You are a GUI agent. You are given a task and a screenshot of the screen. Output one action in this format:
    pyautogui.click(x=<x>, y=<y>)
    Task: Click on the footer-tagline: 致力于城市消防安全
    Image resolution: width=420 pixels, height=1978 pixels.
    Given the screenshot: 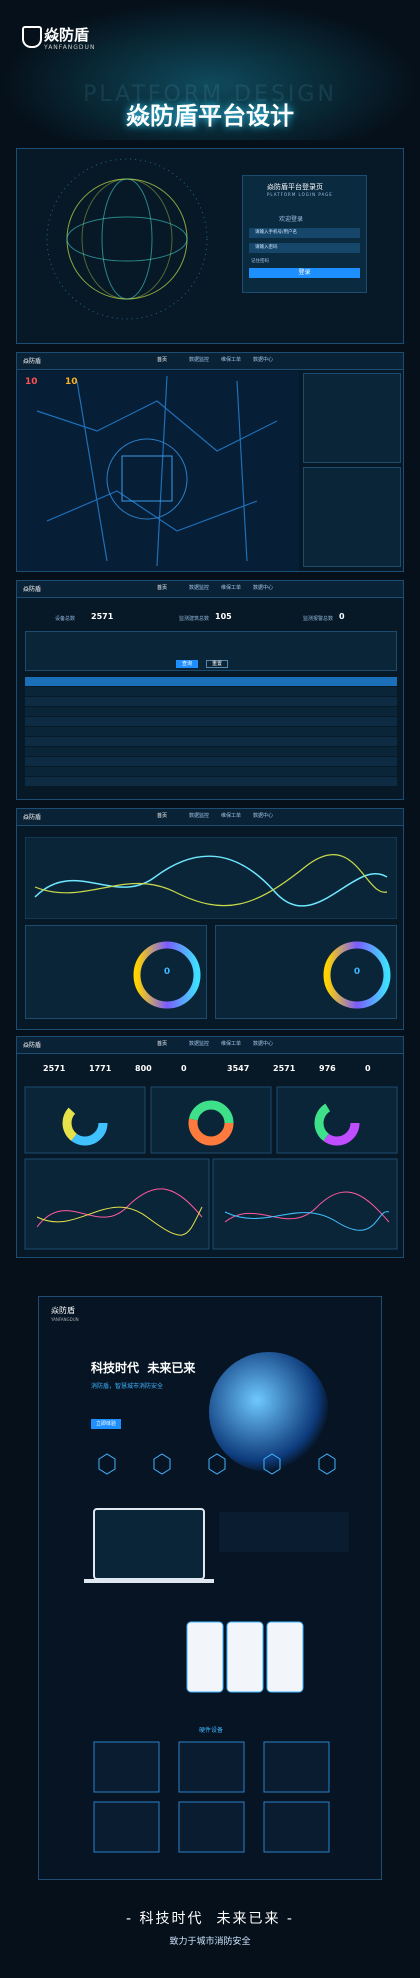 What is the action you would take?
    pyautogui.click(x=210, y=1942)
    